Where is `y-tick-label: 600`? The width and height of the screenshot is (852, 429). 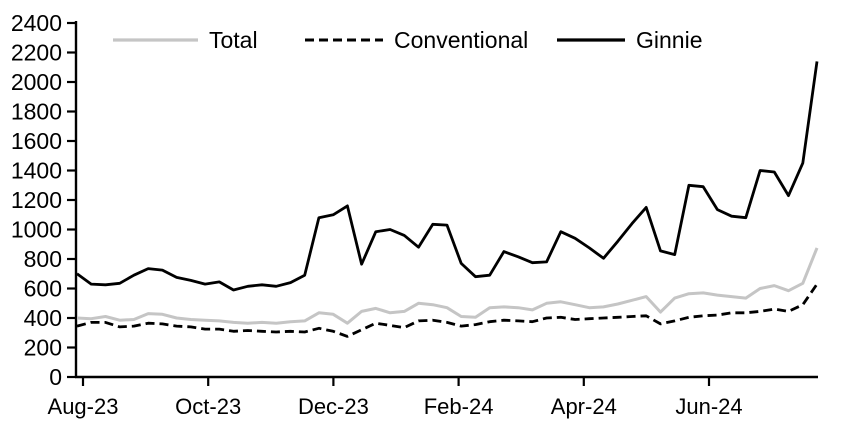 y-tick-label: 600 is located at coordinates (43, 289).